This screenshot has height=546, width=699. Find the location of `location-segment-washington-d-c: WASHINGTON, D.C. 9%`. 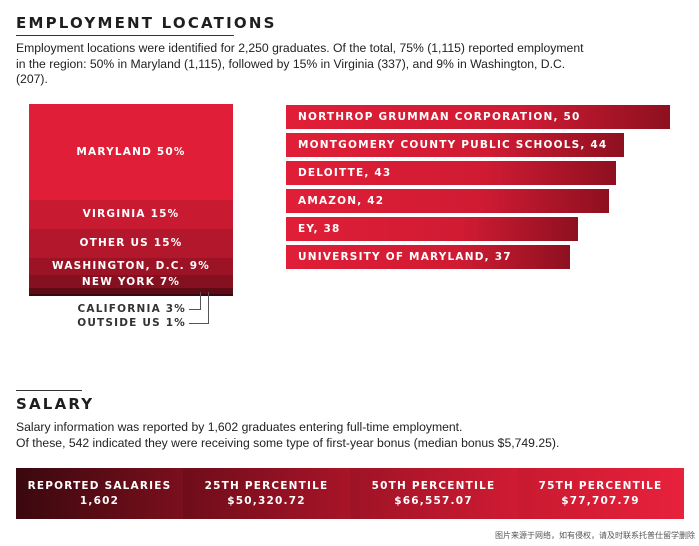

location-segment-washington-d-c: WASHINGTON, D.C. 9% is located at coordinates (131, 266).